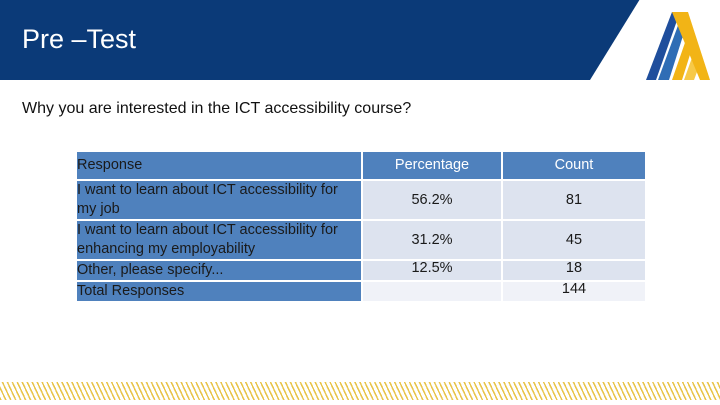 This screenshot has width=720, height=405. I want to click on percentage-cell: 12.5%, so click(432, 270).